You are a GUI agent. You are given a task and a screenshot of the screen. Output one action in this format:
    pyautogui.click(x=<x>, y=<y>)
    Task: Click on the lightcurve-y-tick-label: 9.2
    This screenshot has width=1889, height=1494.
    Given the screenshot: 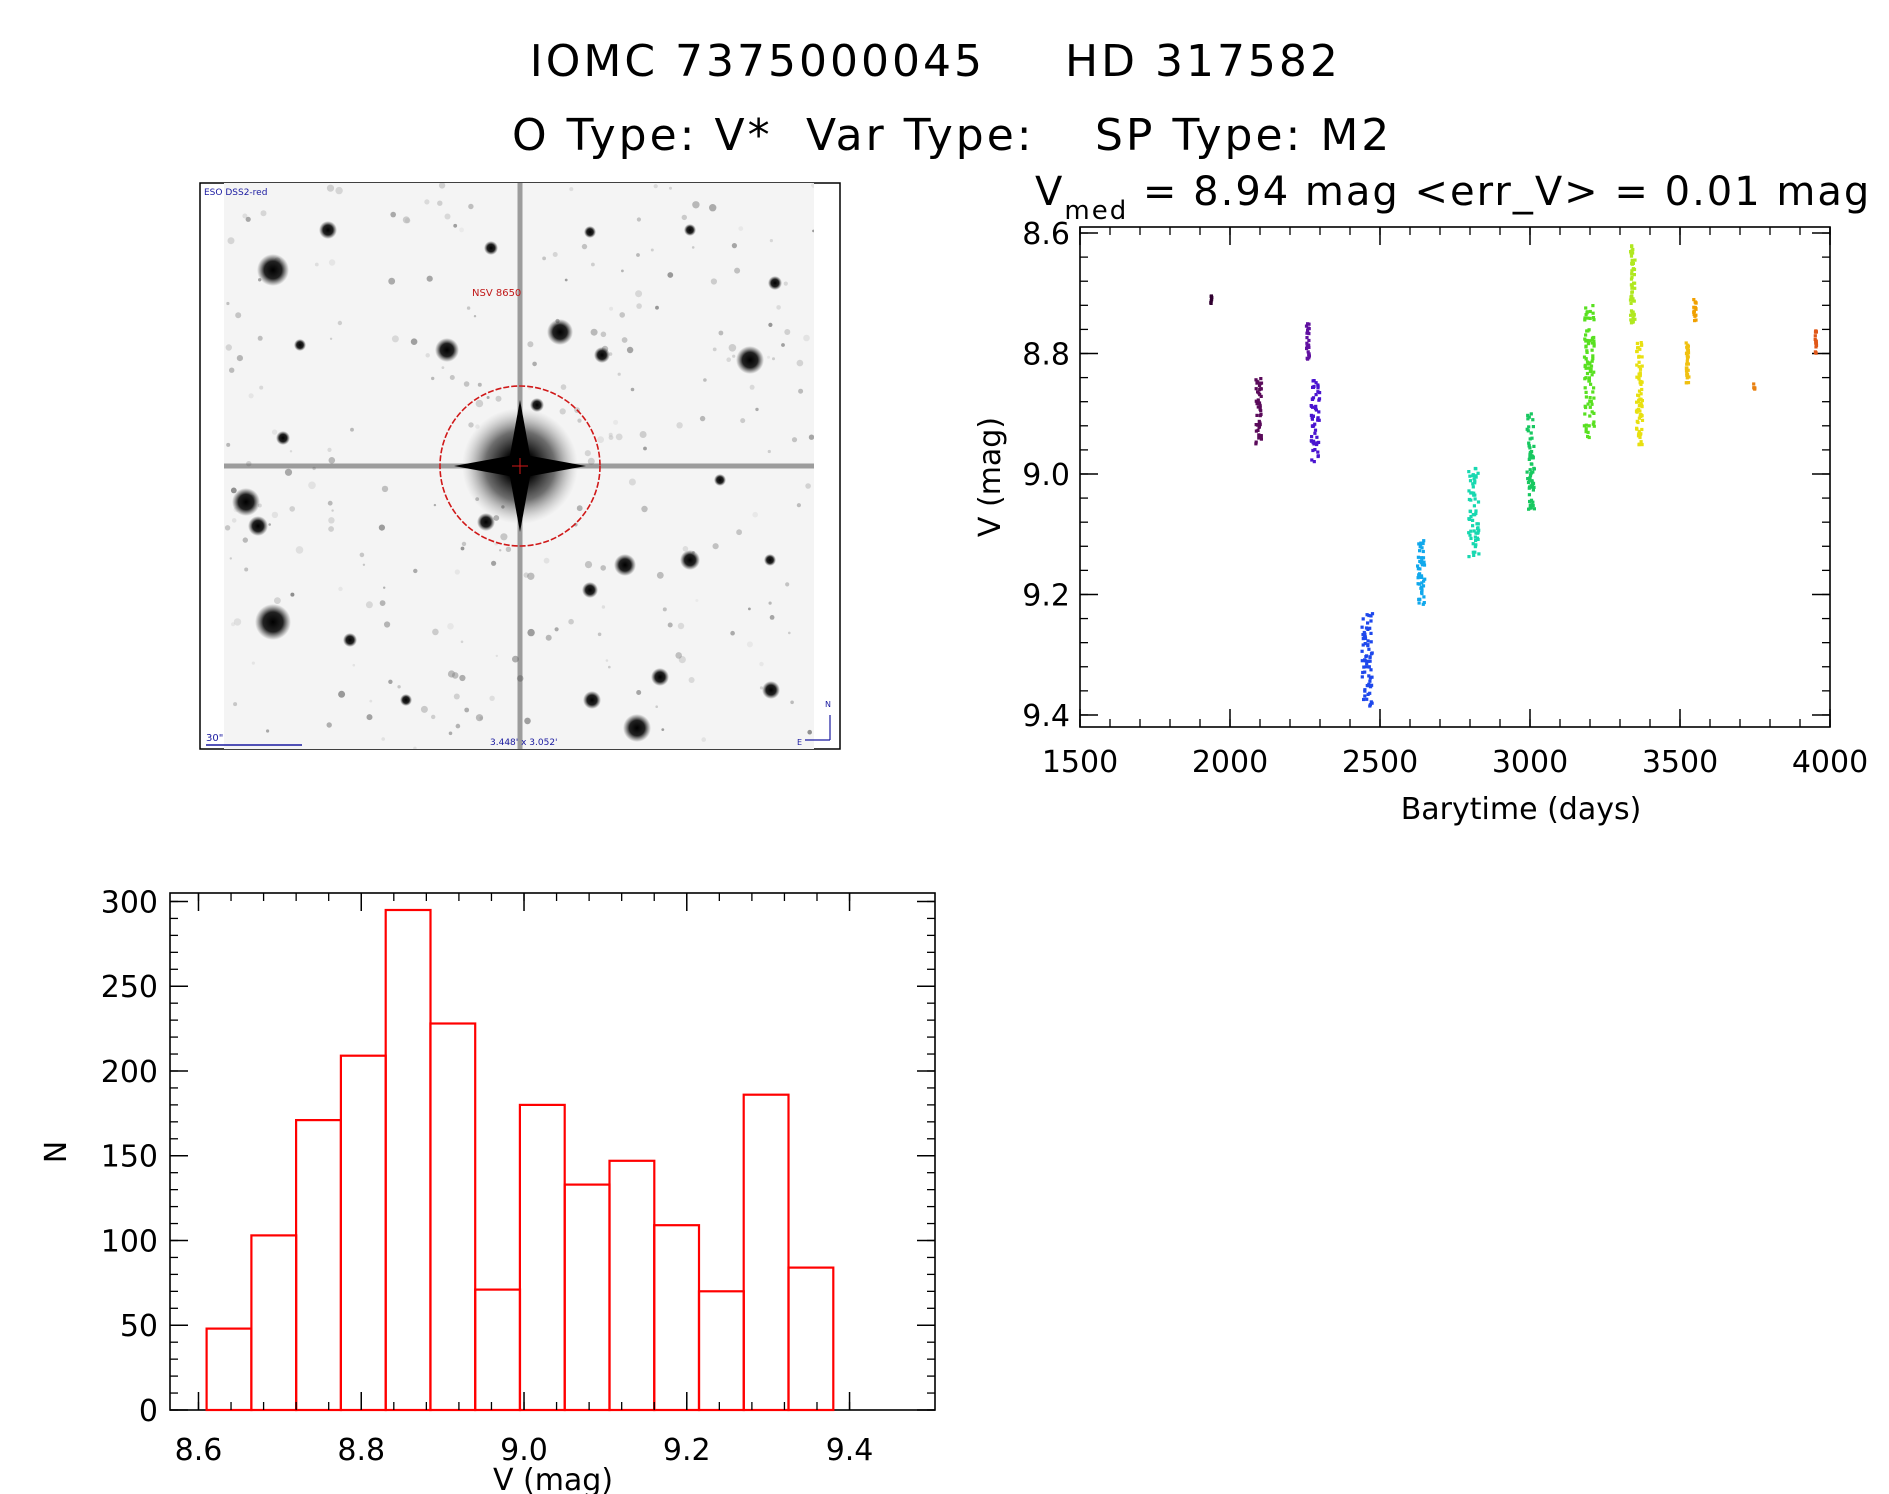 What is the action you would take?
    pyautogui.click(x=1046, y=595)
    